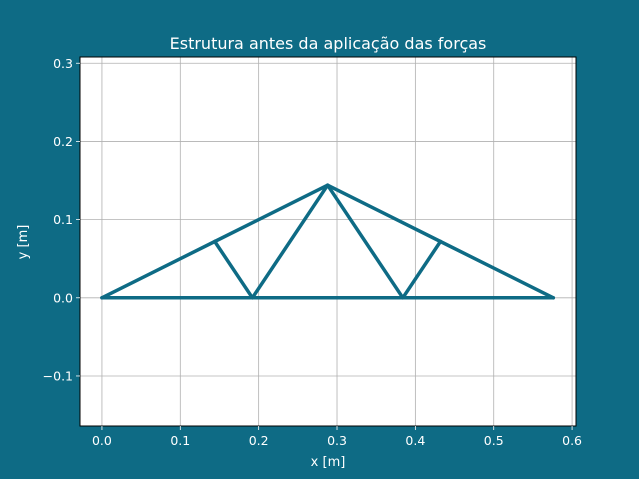  I want to click on y-axis-ticks: −0.1 0.0 0.1 0.2 0.3, so click(61, 219).